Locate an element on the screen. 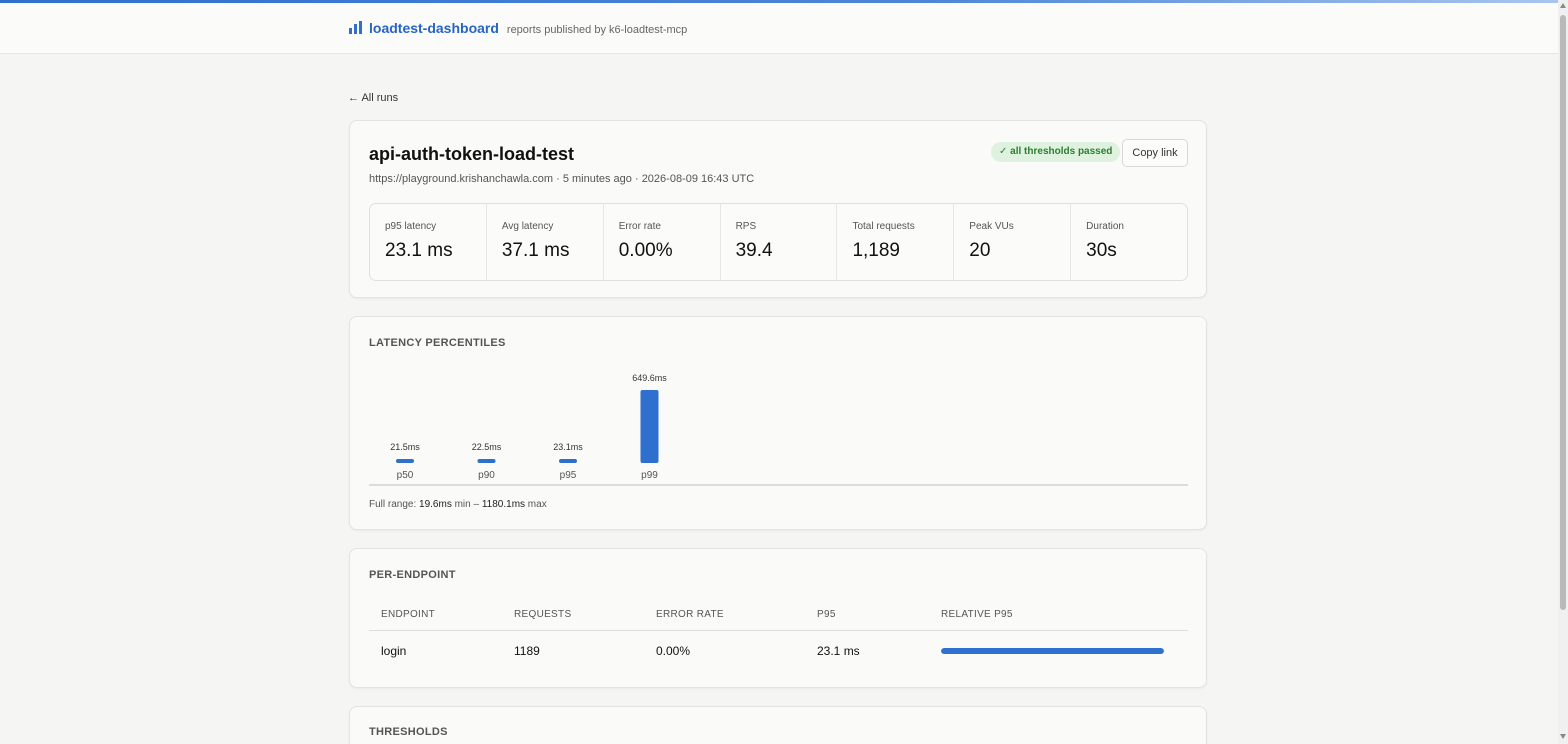 The width and height of the screenshot is (1568, 744). stat-rps: RPS 39.4 is located at coordinates (779, 242).